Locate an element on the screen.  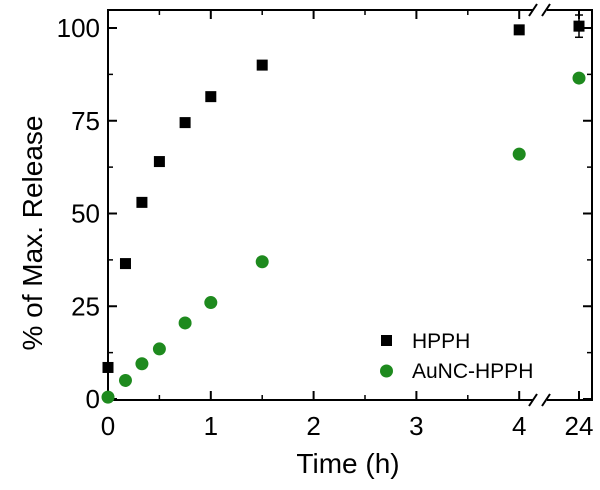
y-tick-label-25: 25 is located at coordinates (85, 306).